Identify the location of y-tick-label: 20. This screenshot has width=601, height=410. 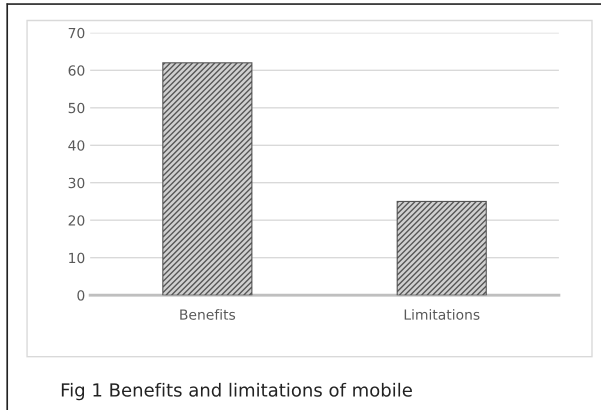
(76, 220).